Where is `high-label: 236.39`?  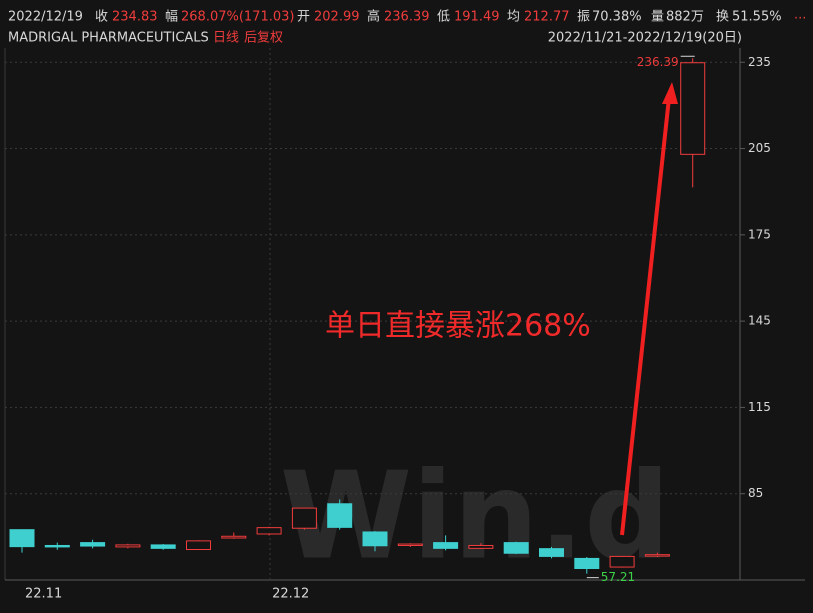
high-label: 236.39 is located at coordinates (658, 62).